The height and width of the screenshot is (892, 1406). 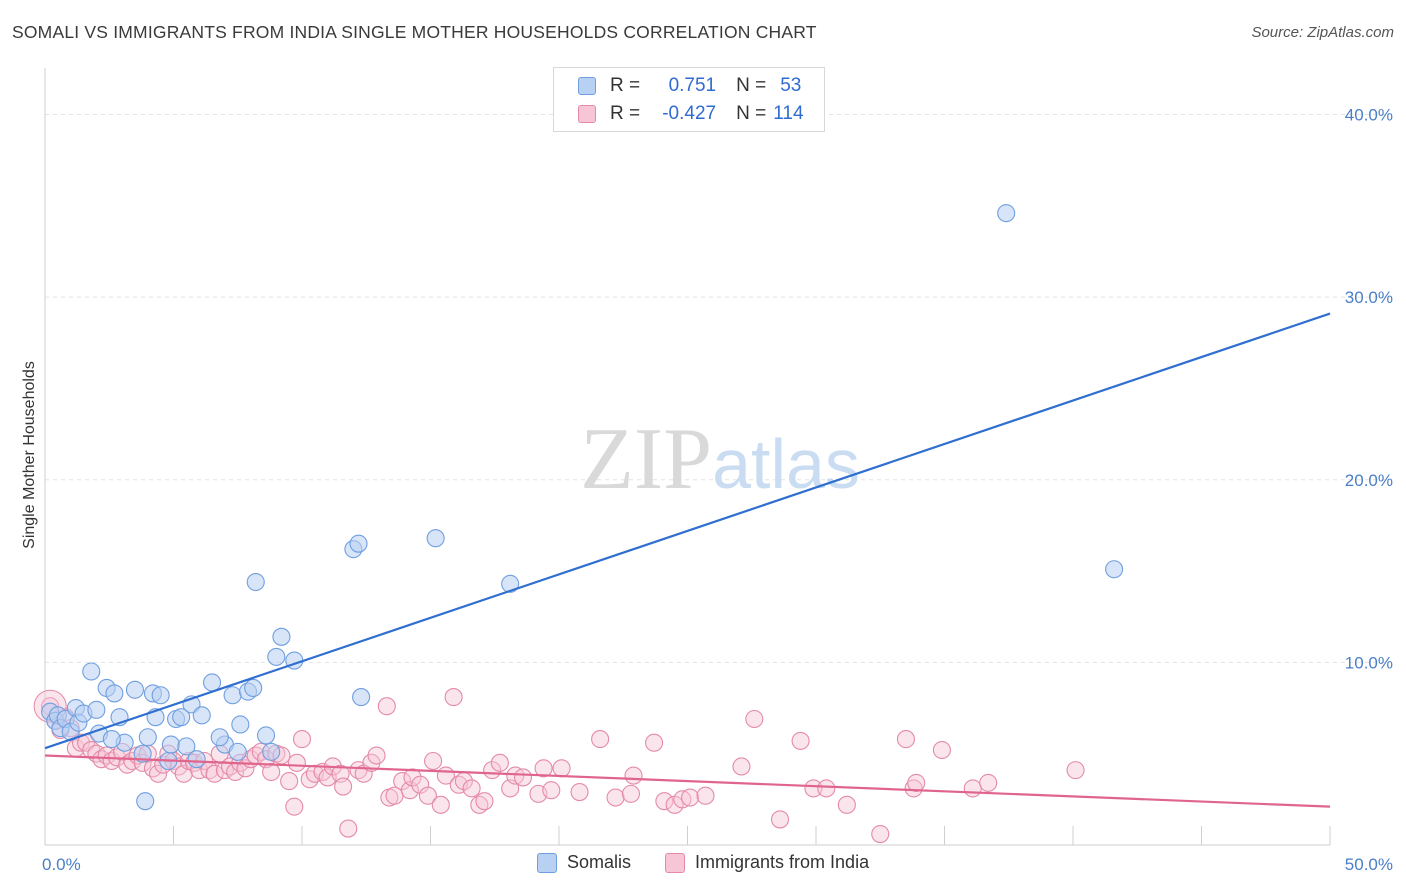 I want to click on n-value: 114, so click(x=788, y=113).